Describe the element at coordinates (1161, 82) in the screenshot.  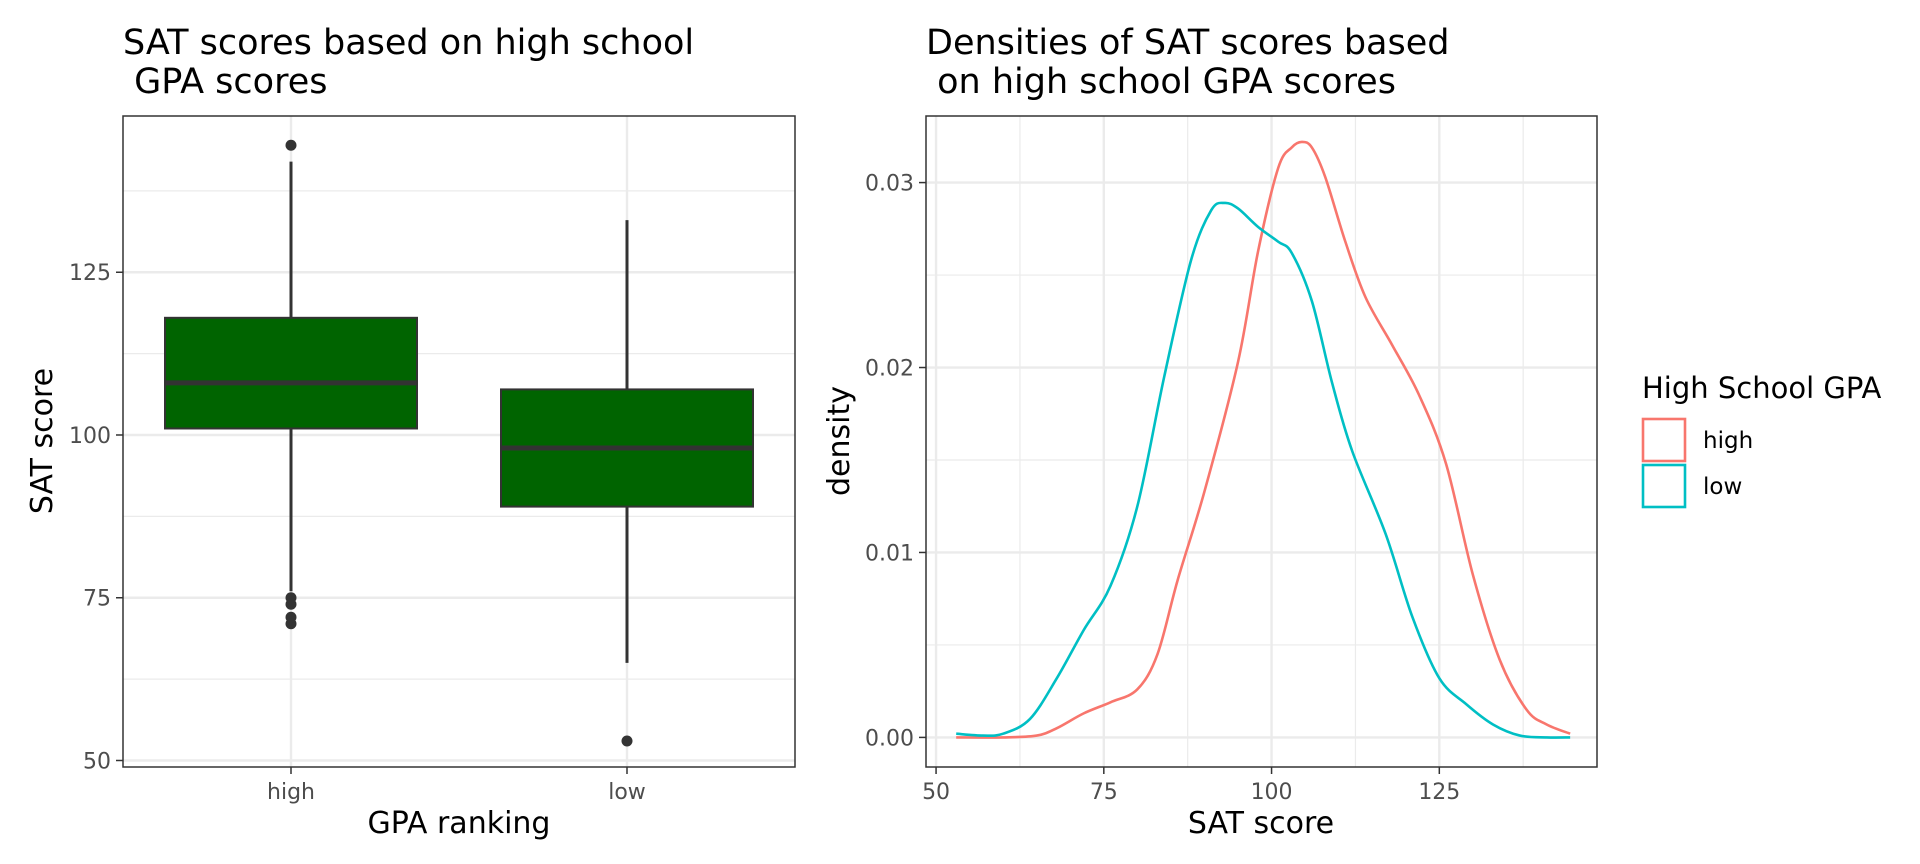
I see `density-title-line-2: on high school GPA scores` at that location.